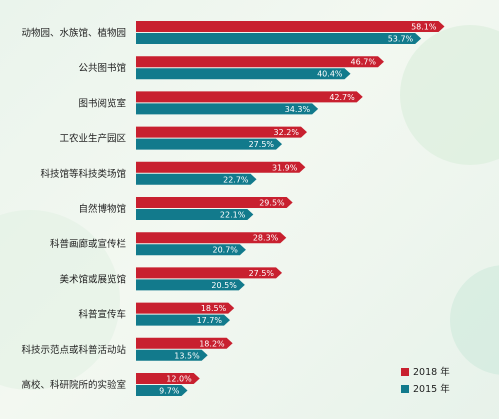 The image size is (499, 419). Describe the element at coordinates (266, 238) in the screenshot. I see `data-label: 28.3%` at that location.